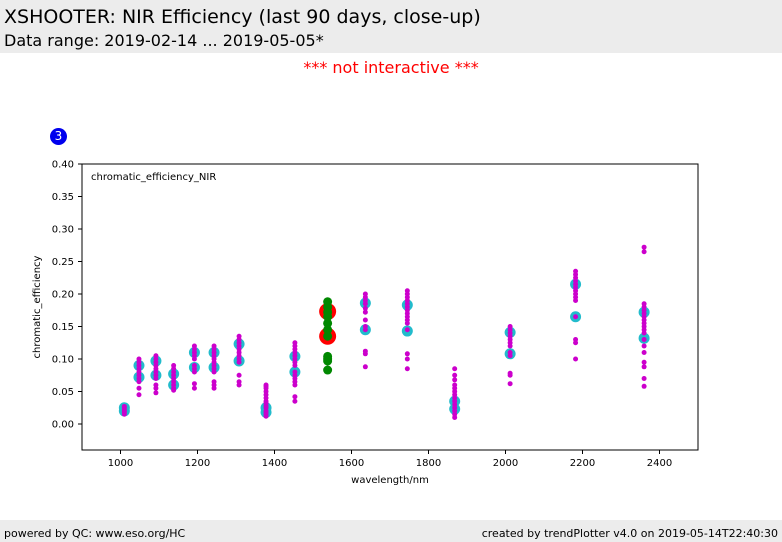 This screenshot has width=782, height=542. I want to click on y-tick-label: 0.20, so click(63, 295).